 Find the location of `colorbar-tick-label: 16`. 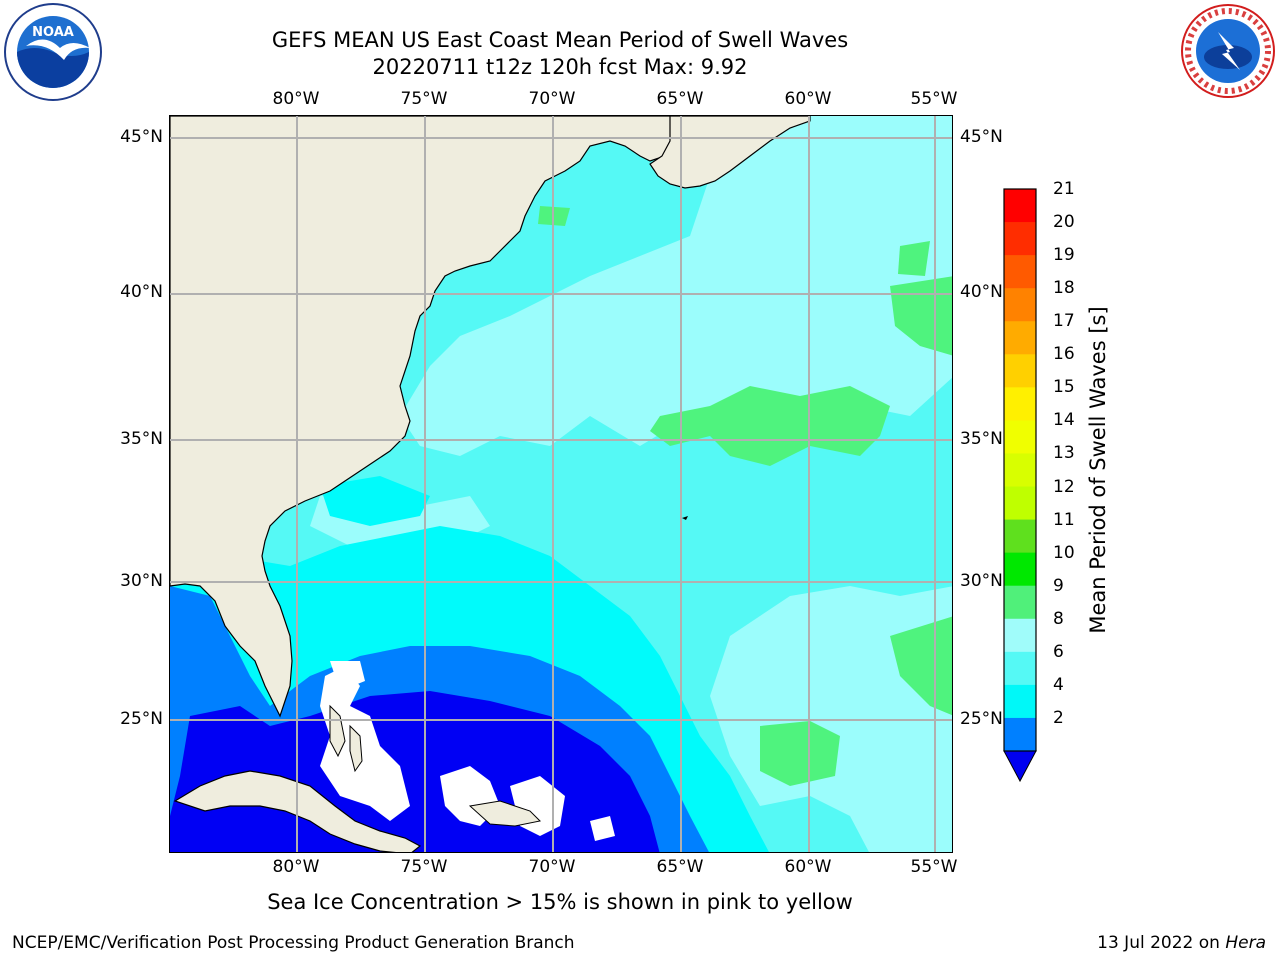

colorbar-tick-label: 16 is located at coordinates (1064, 354).